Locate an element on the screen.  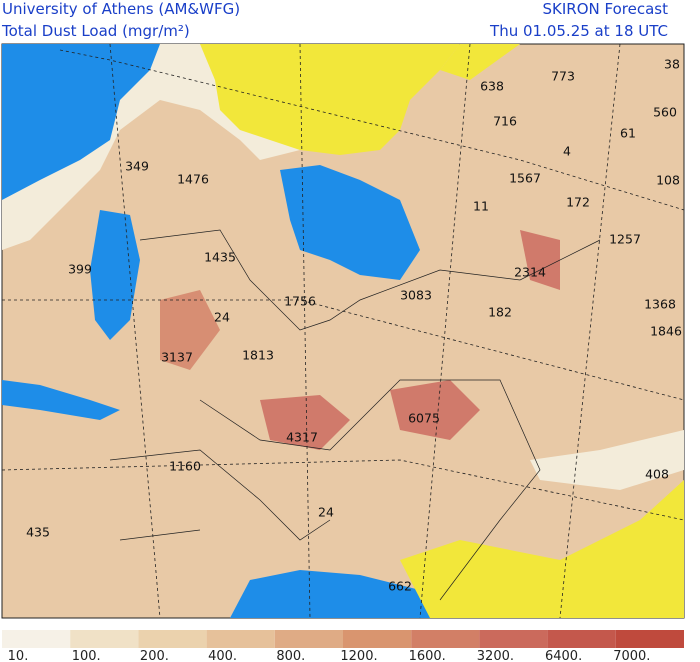
map-value-label: 1846 is located at coordinates (666, 331).